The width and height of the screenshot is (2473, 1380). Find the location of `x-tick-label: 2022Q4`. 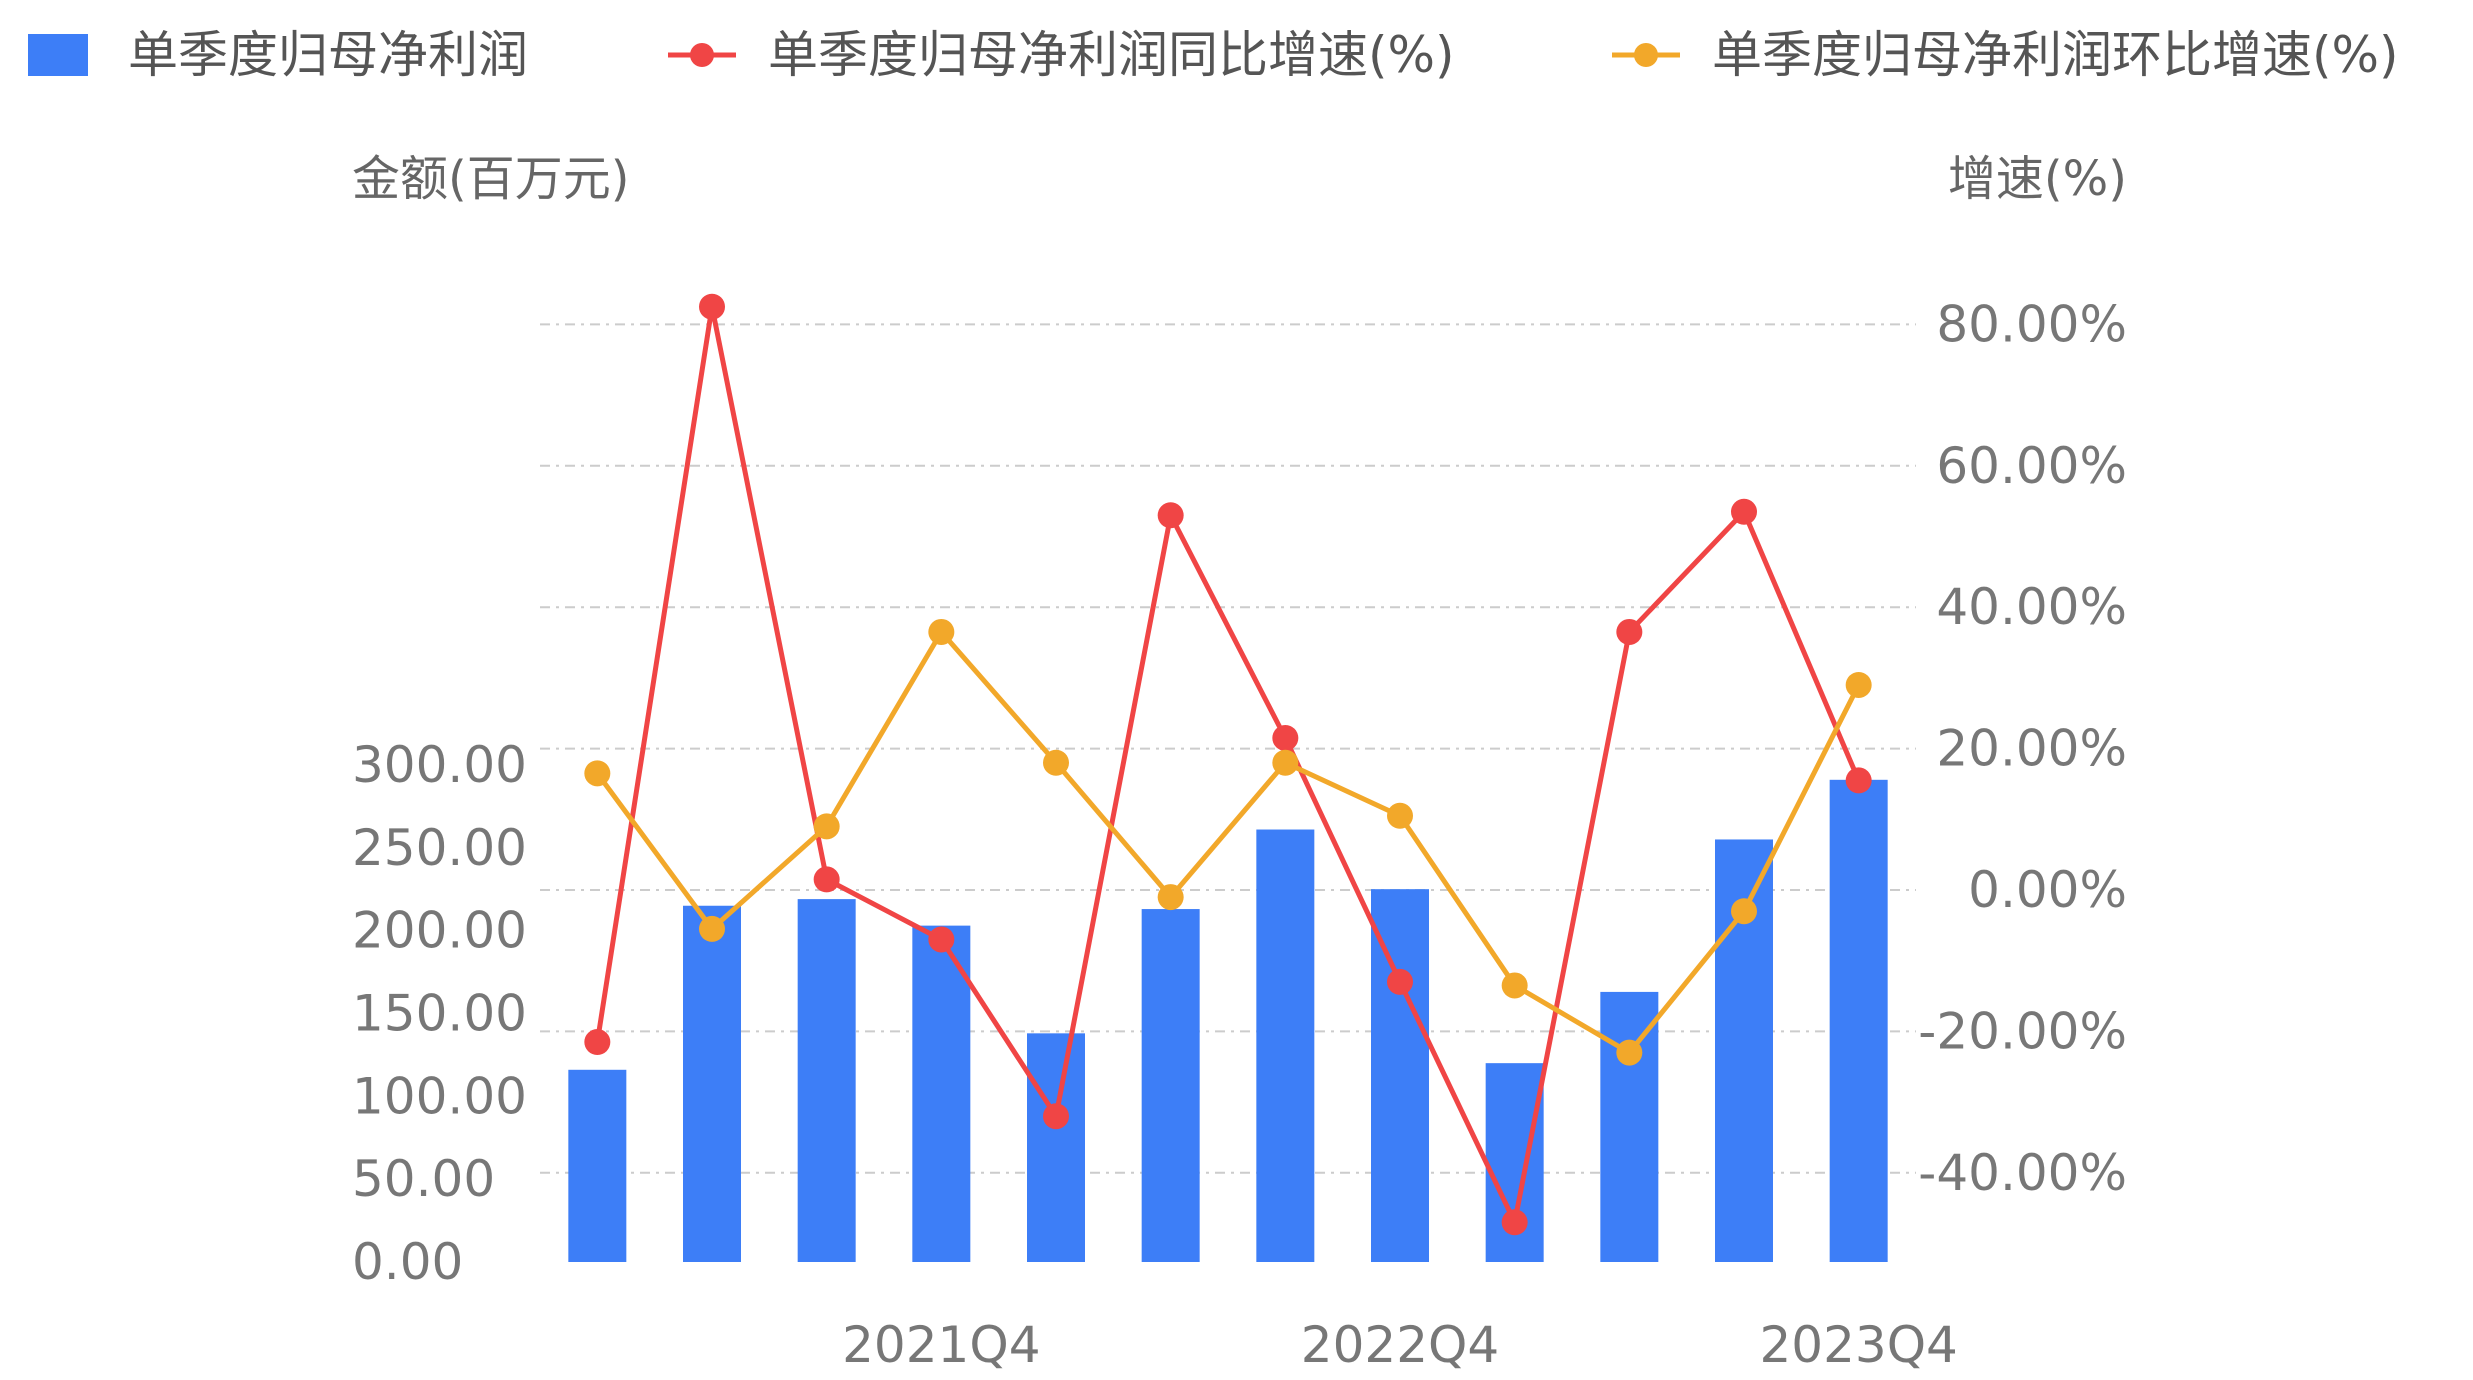

x-tick-label: 2022Q4 is located at coordinates (1400, 1345).